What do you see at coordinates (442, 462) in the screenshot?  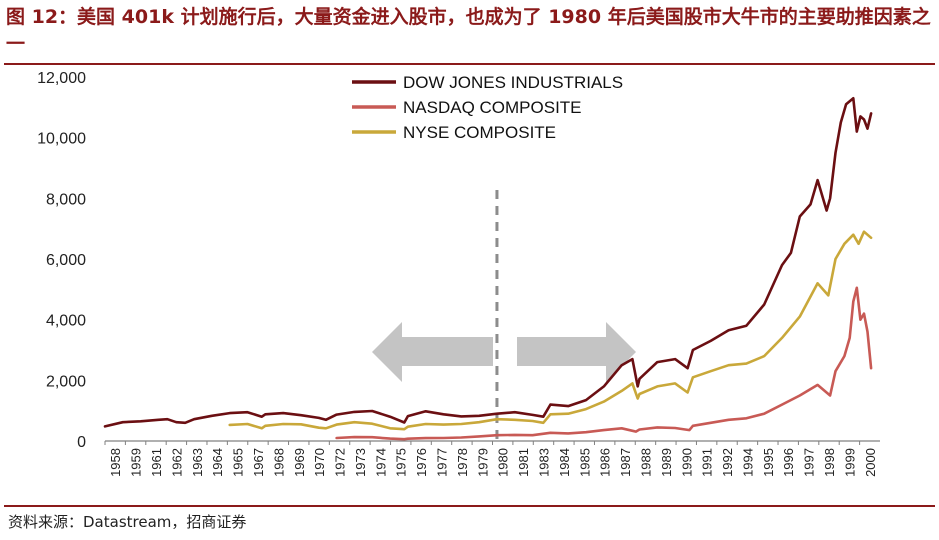 I see `x-tick-label: 1977` at bounding box center [442, 462].